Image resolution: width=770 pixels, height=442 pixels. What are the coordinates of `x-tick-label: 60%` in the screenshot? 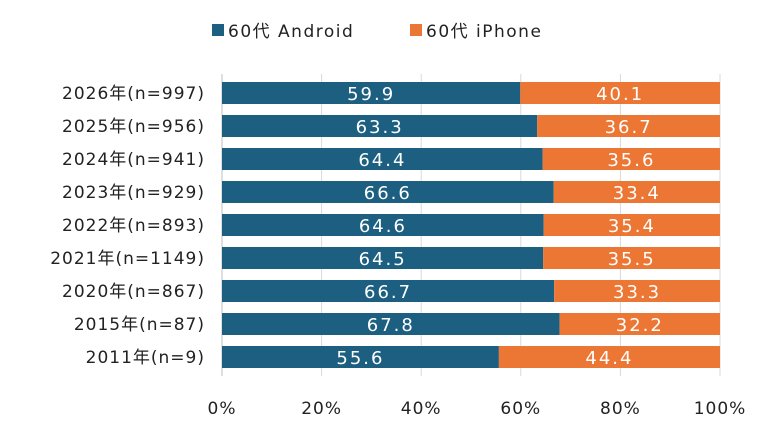 It's located at (520, 409).